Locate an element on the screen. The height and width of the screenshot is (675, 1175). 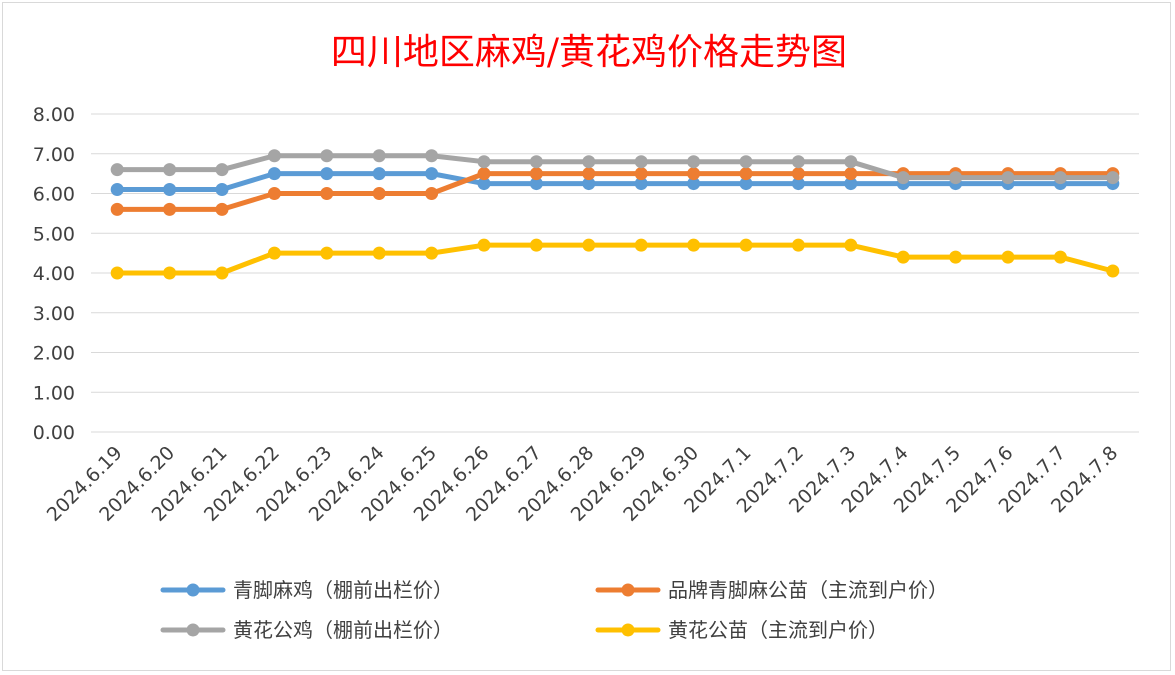
legend-label: 青脚麻鸡（棚前出栏价） is located at coordinates (343, 590).